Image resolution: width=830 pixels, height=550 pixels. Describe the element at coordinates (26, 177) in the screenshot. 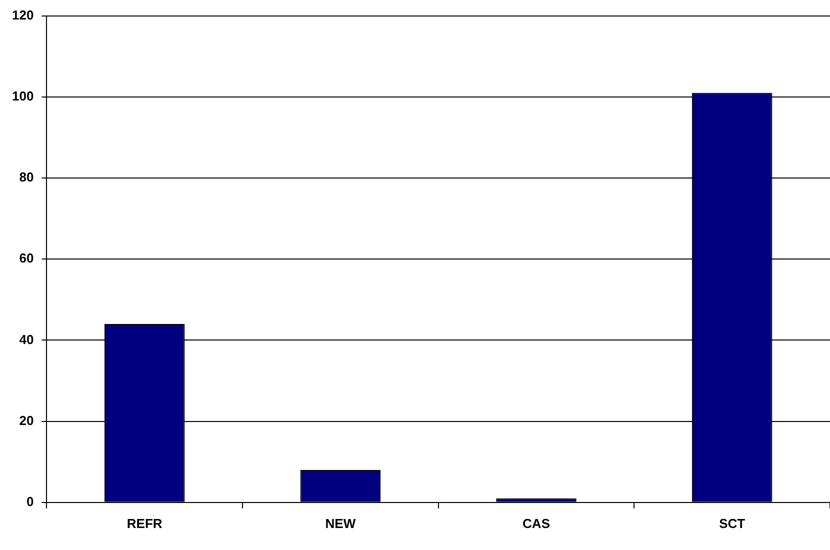

I see `y-tick-label: 80` at that location.